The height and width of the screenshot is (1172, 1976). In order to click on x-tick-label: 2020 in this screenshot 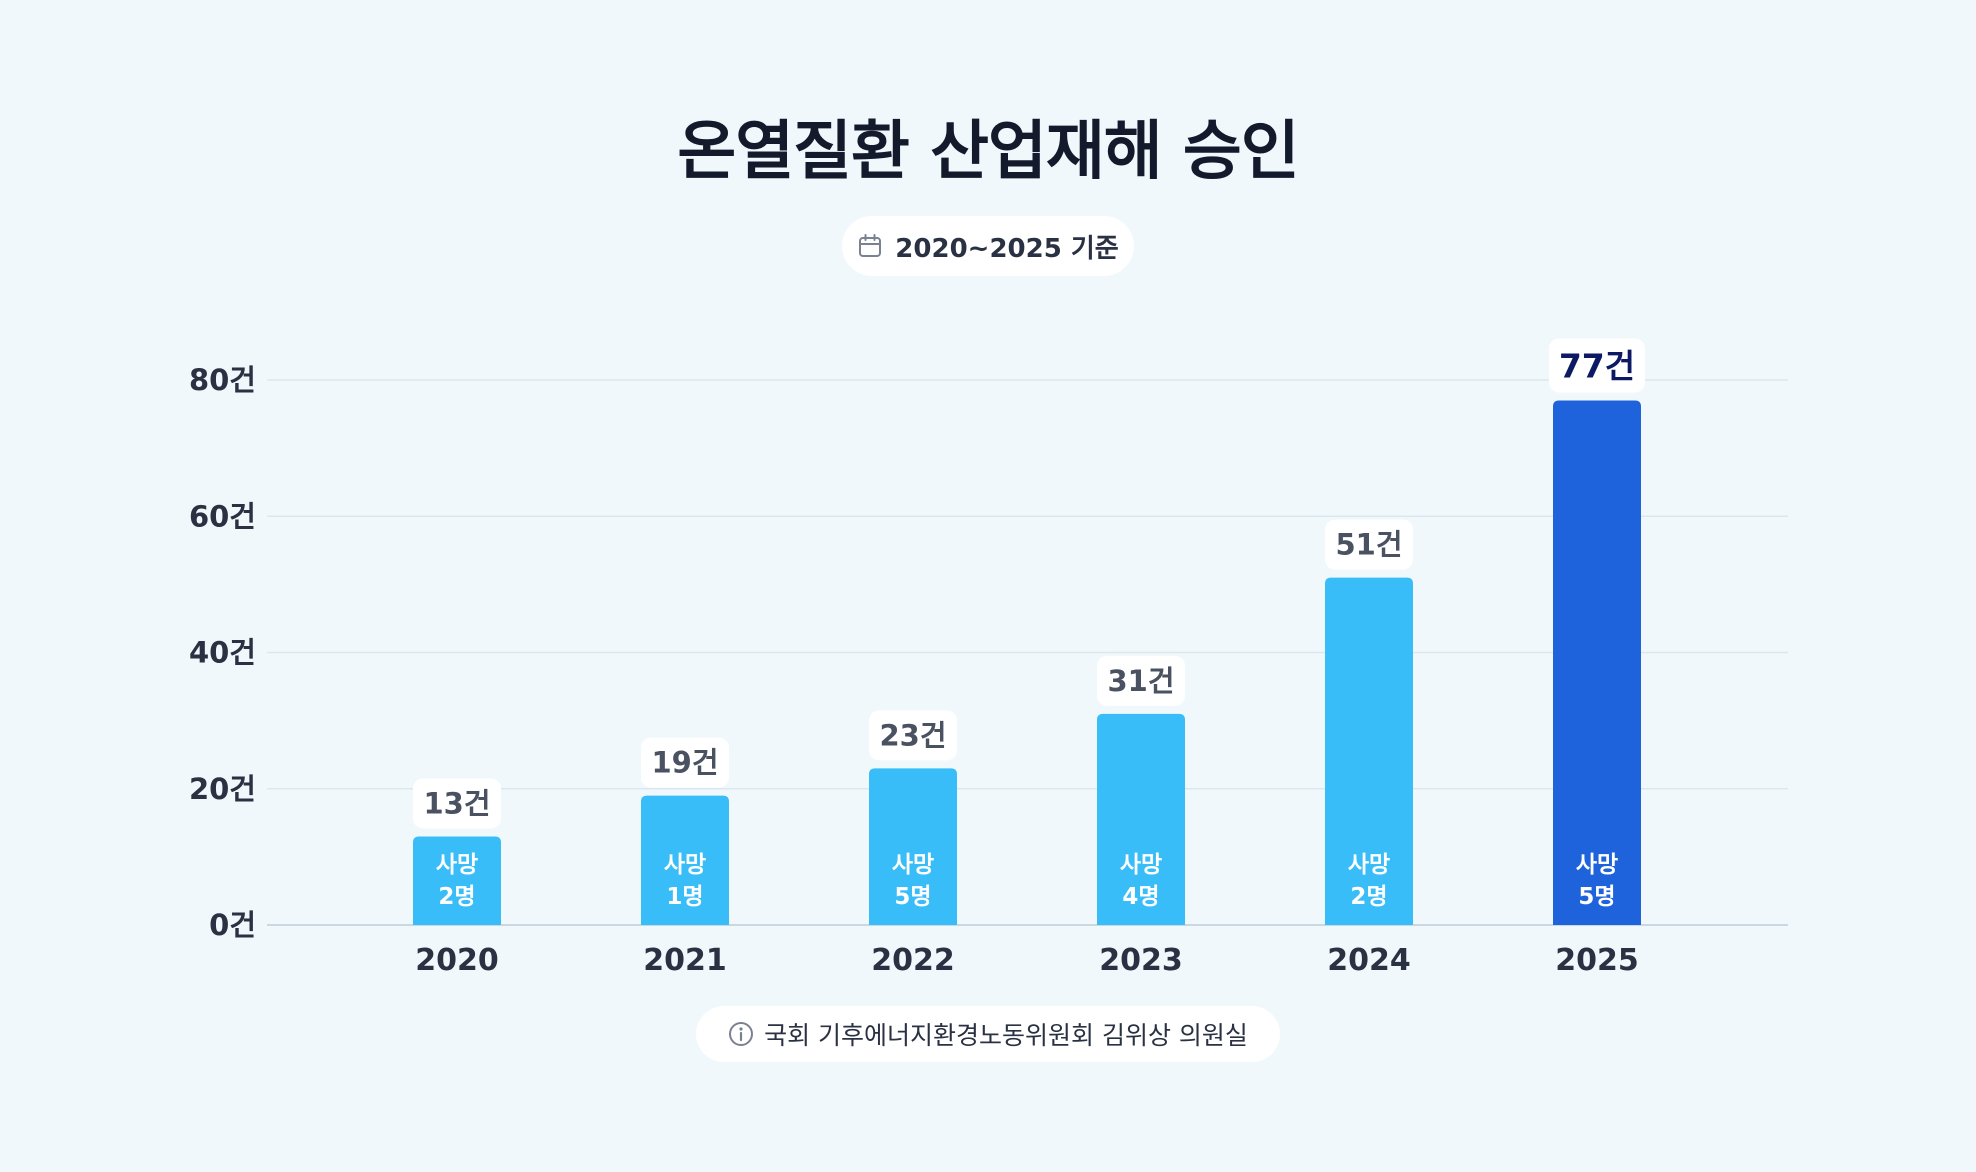, I will do `click(457, 960)`.